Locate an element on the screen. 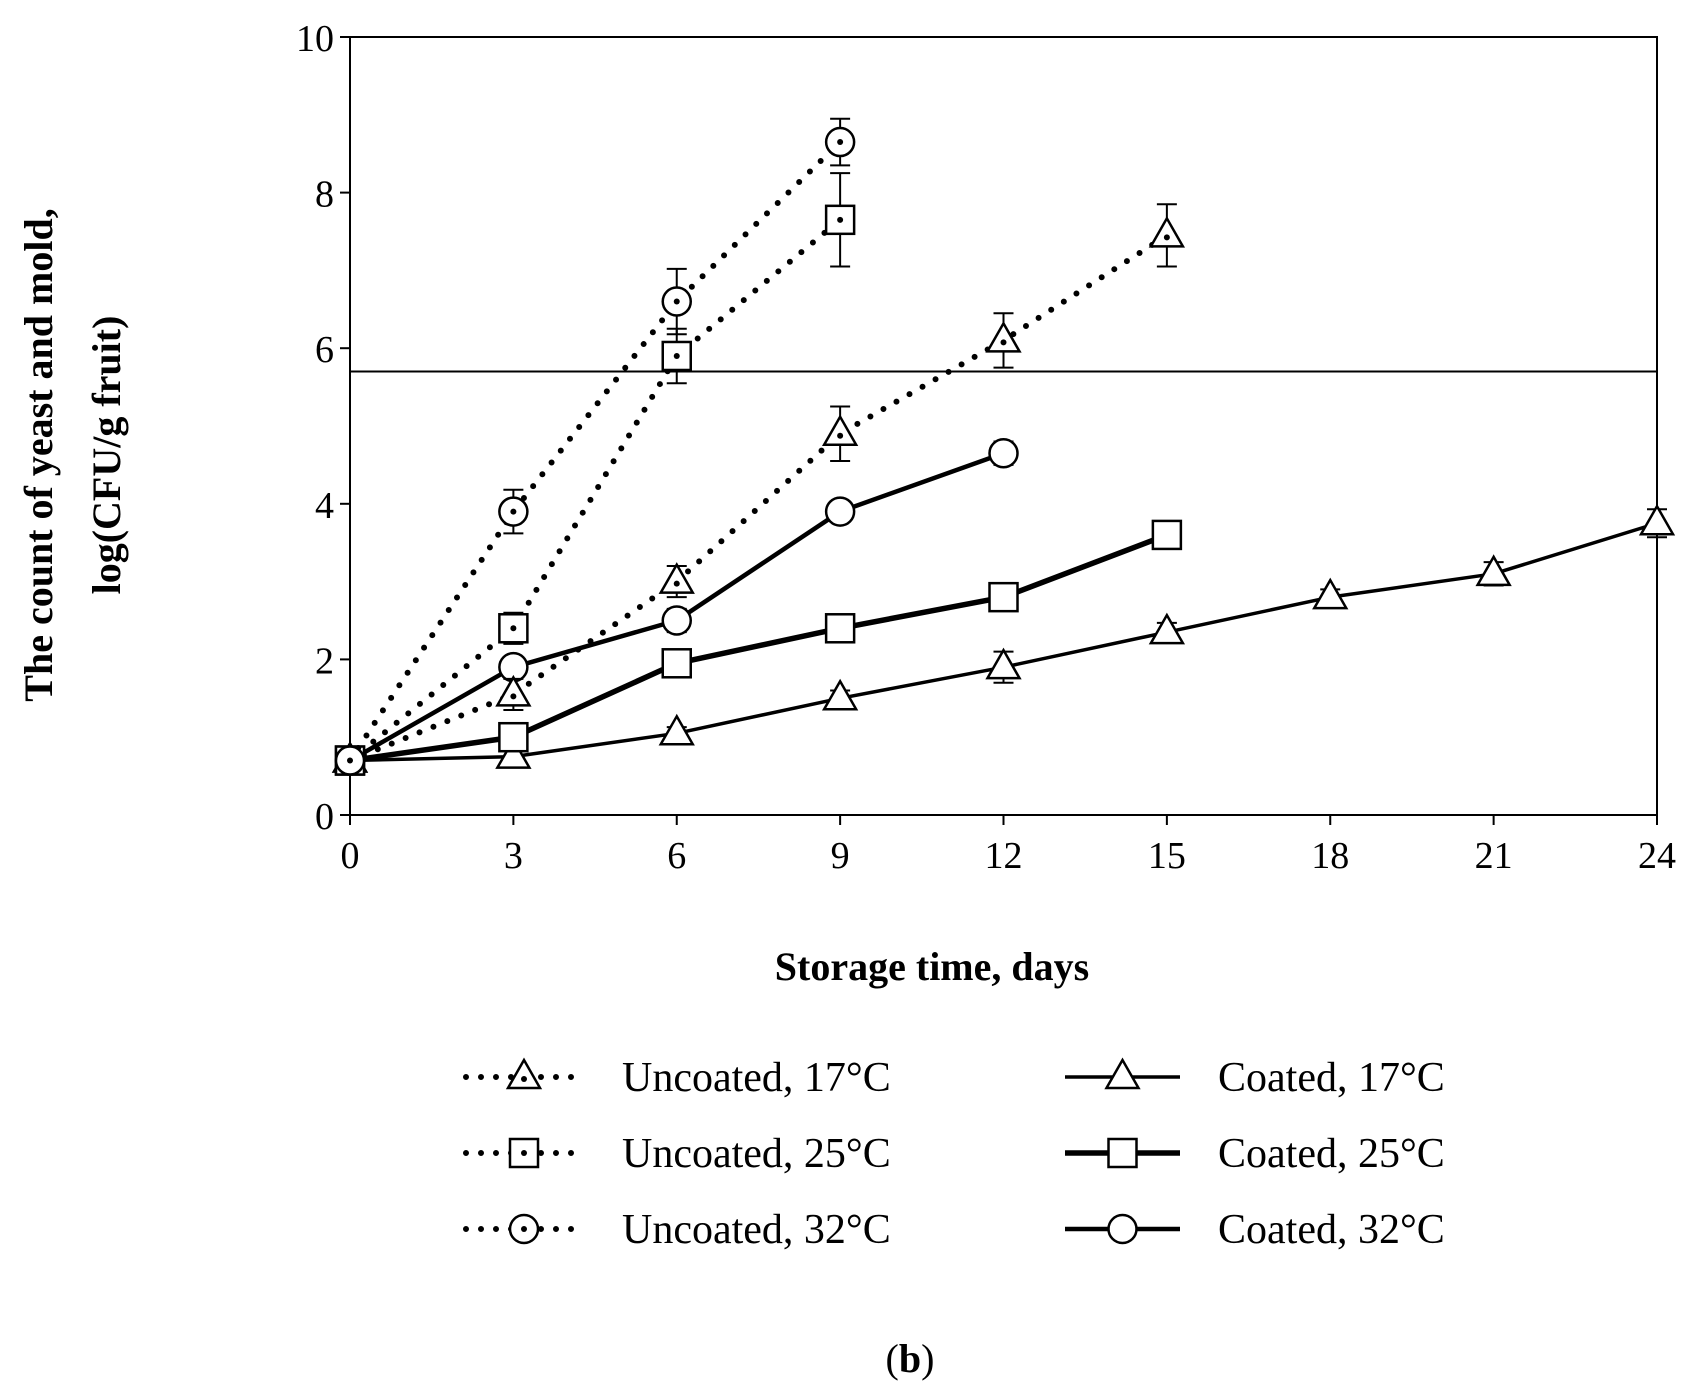  x-axis-label: Storage time, days is located at coordinates (932, 966).